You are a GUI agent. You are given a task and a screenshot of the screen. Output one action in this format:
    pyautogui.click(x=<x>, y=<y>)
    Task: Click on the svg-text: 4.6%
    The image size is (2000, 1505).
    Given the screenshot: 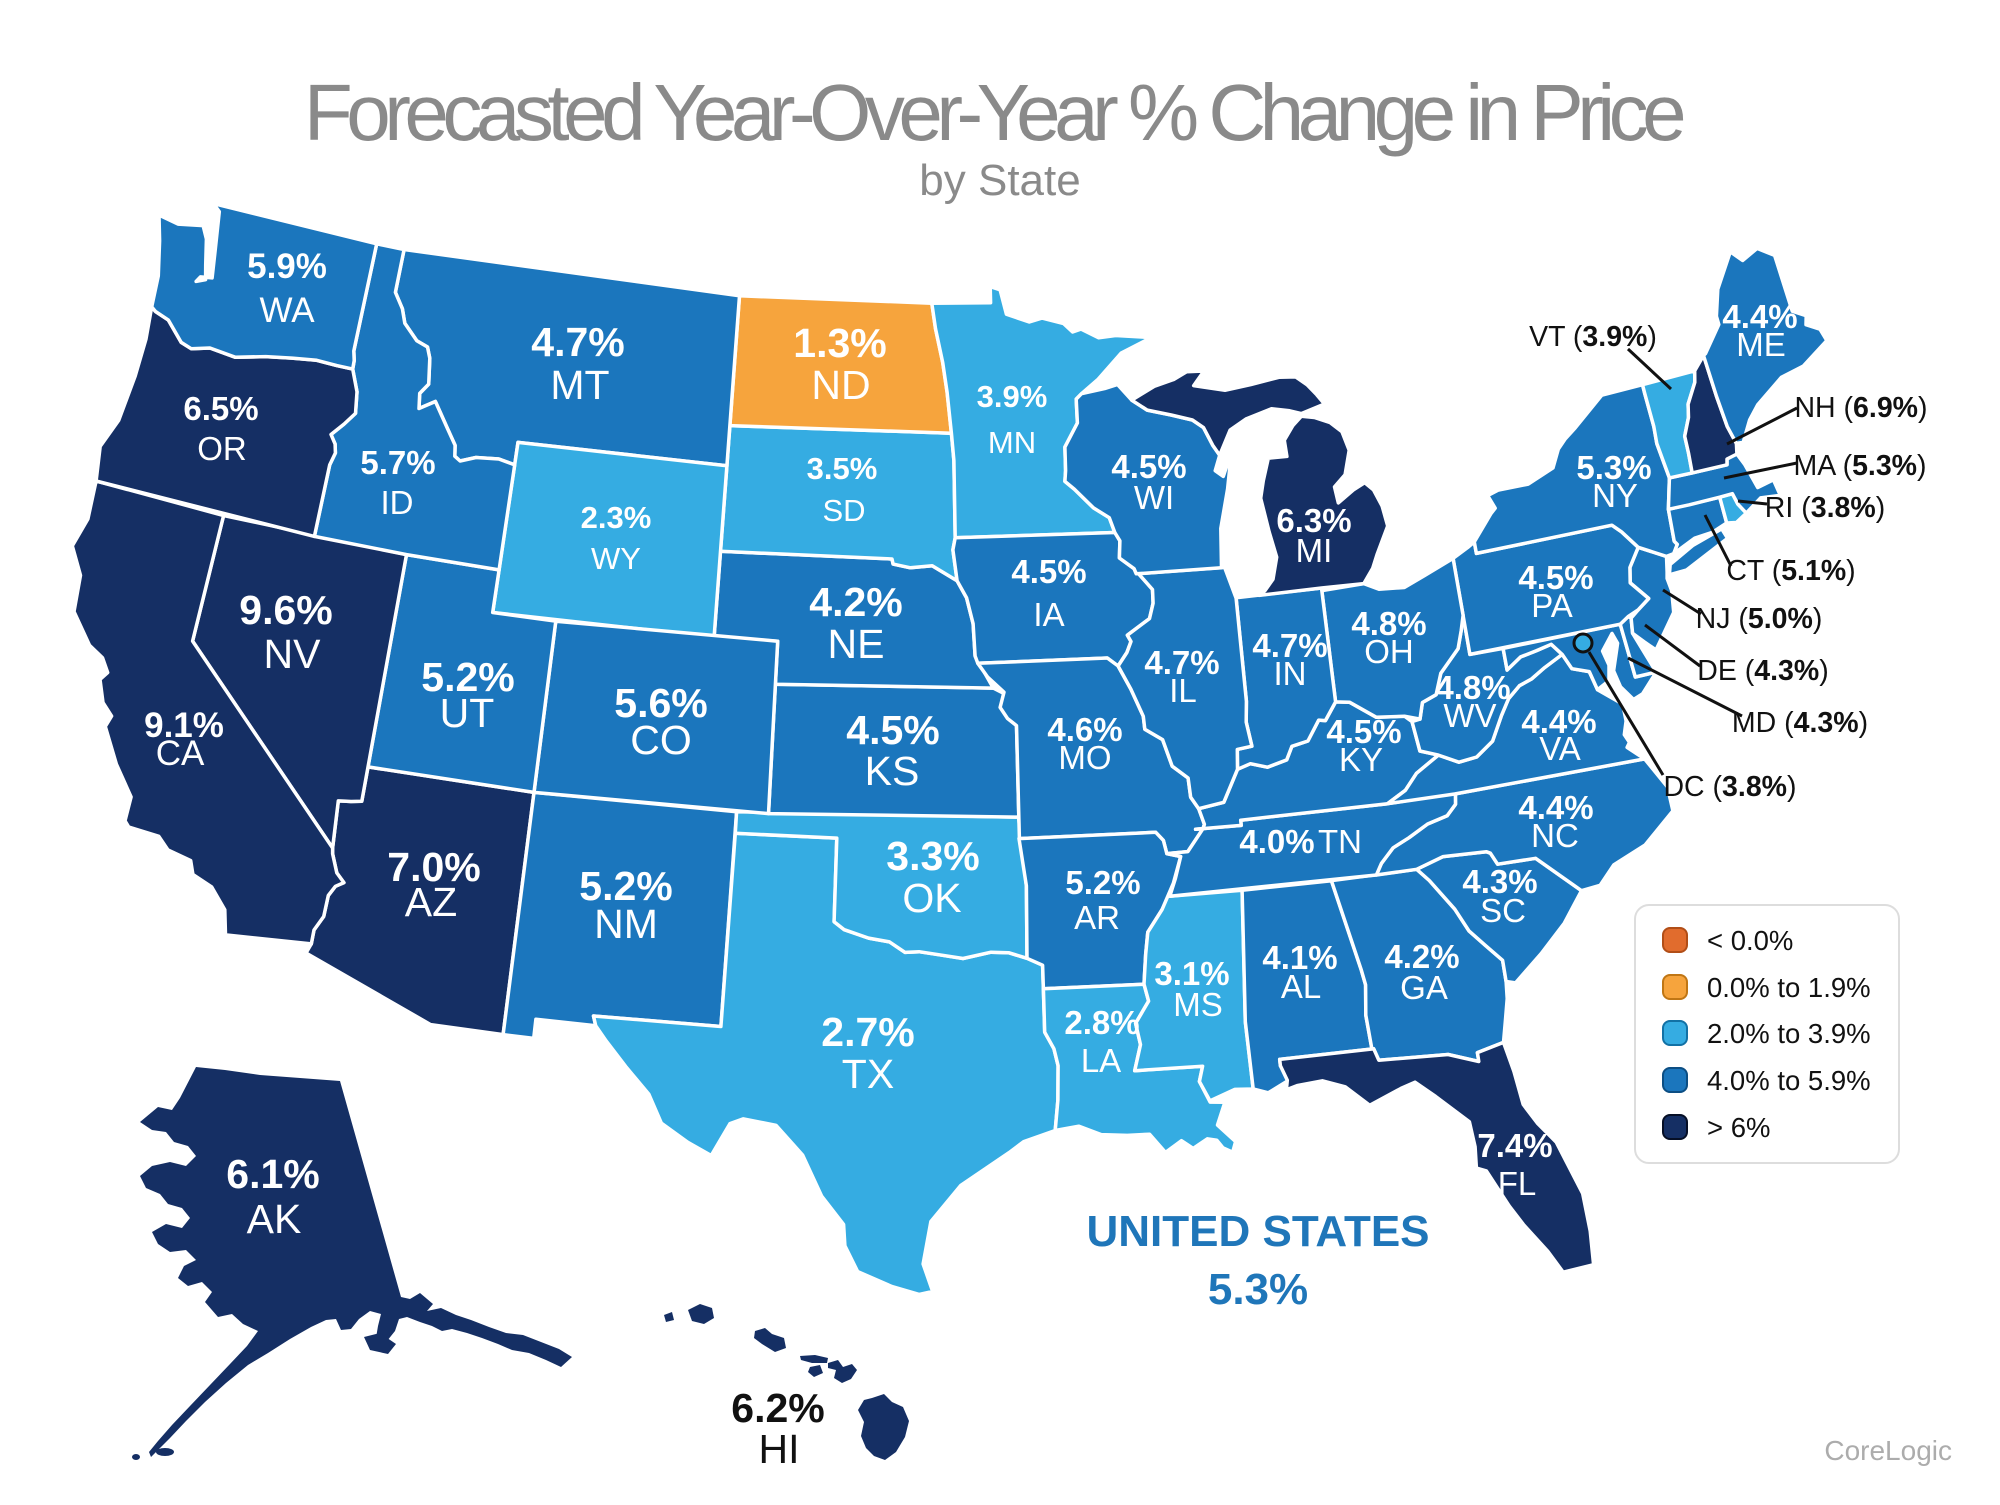 What is the action you would take?
    pyautogui.click(x=1084, y=729)
    